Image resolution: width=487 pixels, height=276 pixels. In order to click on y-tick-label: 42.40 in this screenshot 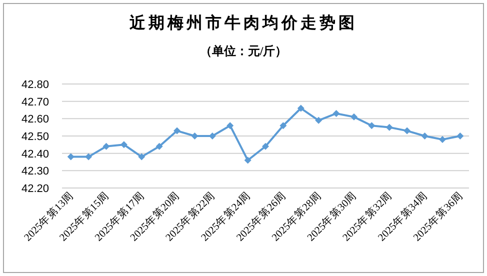, I will do `click(35, 154)`.